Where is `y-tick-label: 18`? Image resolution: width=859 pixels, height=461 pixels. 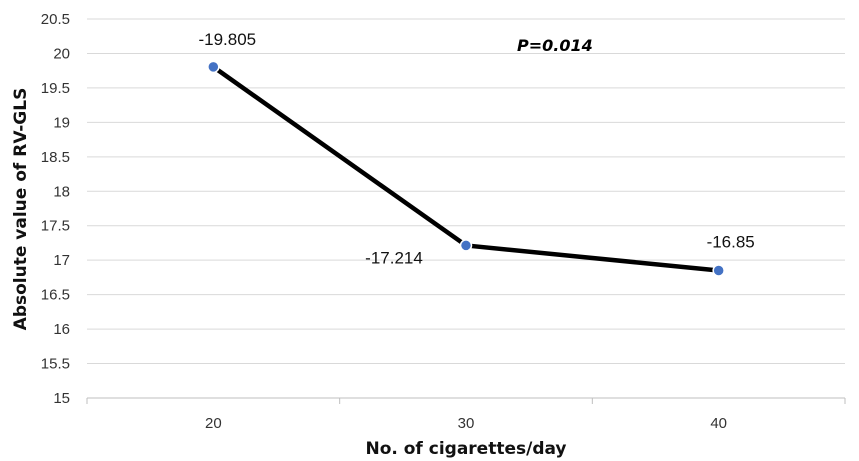 y-tick-label: 18 is located at coordinates (61, 191).